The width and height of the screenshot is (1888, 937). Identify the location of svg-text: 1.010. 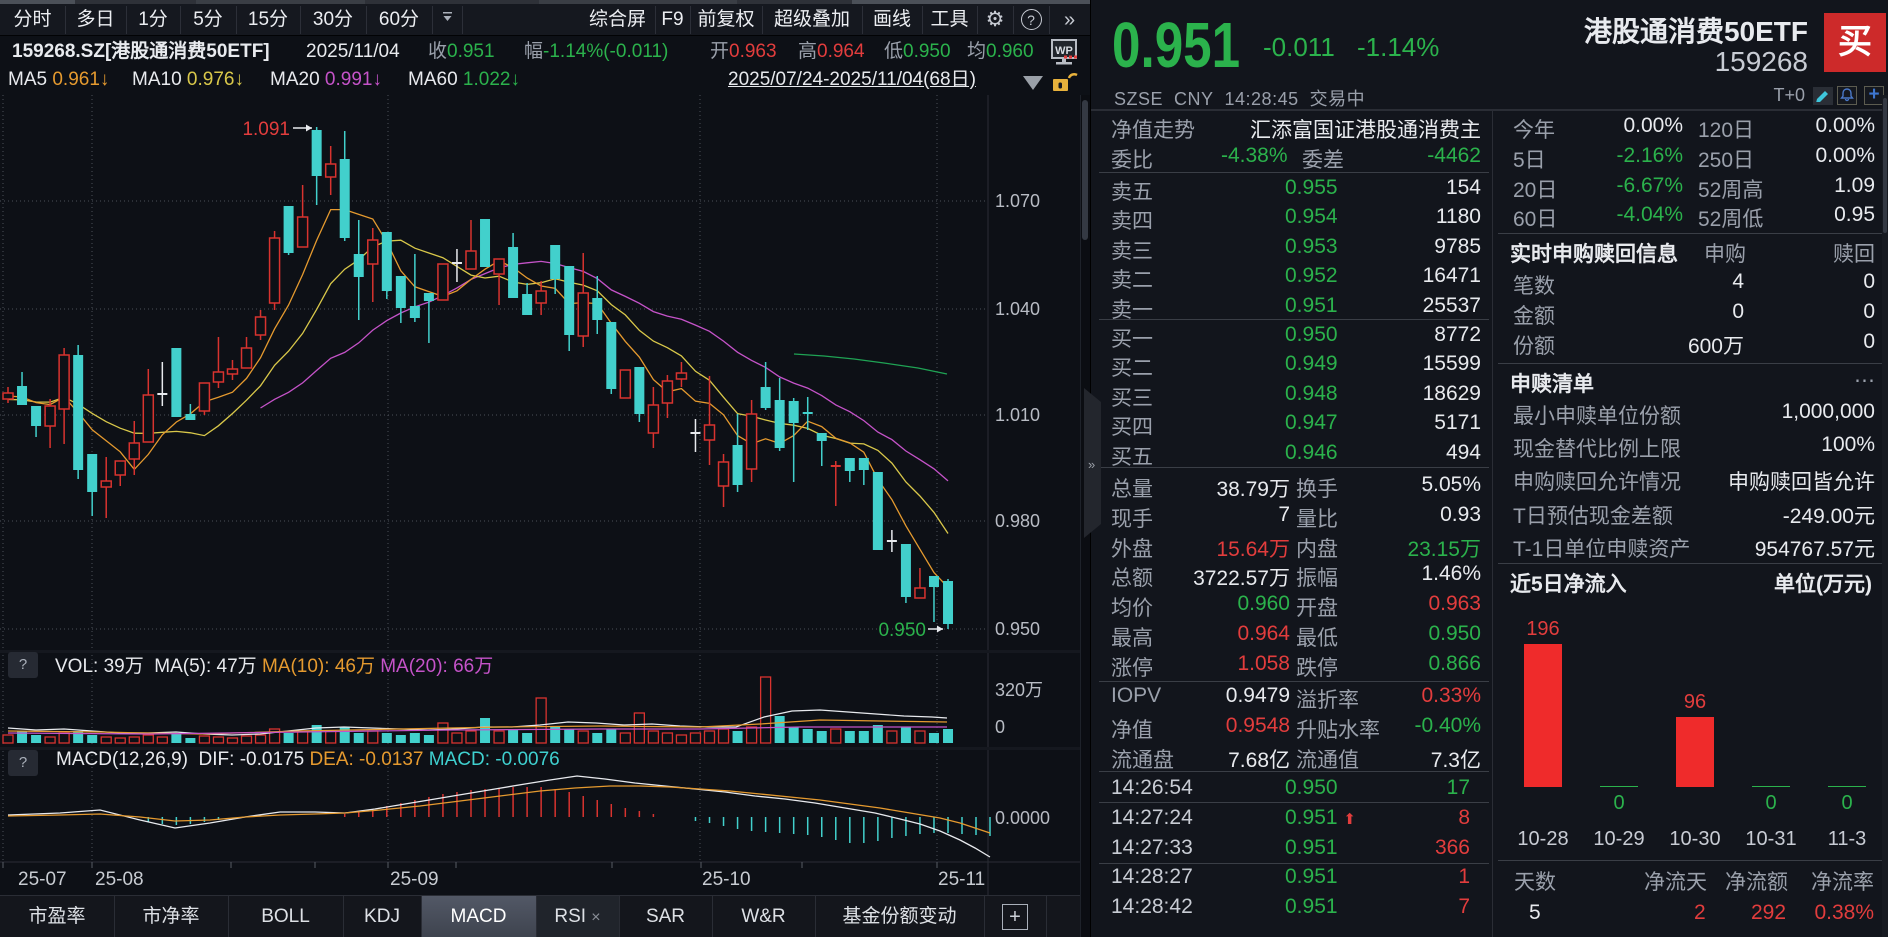
(1017, 415).